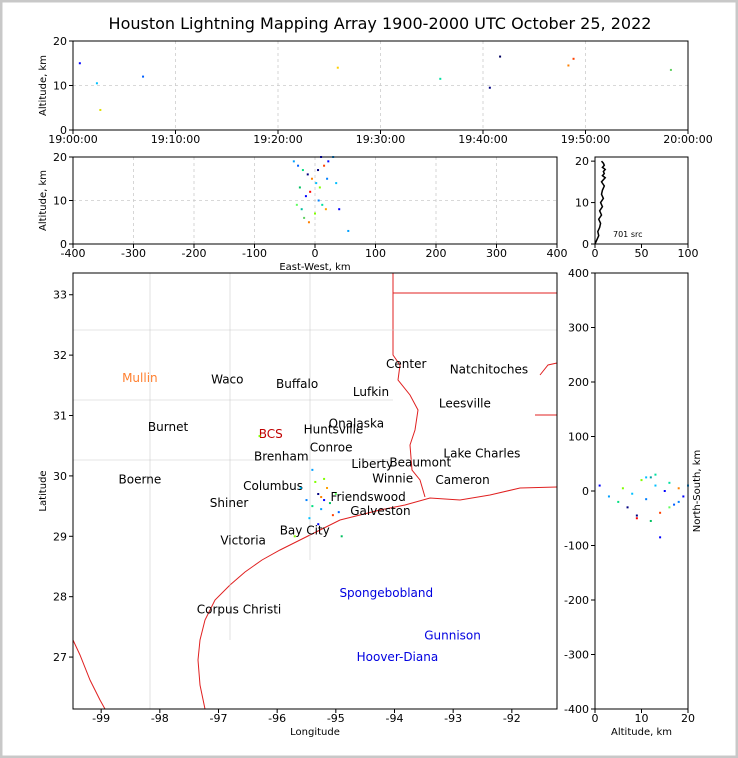 The image size is (738, 758). What do you see at coordinates (481, 454) in the screenshot?
I see `place-label: Lake Charles` at bounding box center [481, 454].